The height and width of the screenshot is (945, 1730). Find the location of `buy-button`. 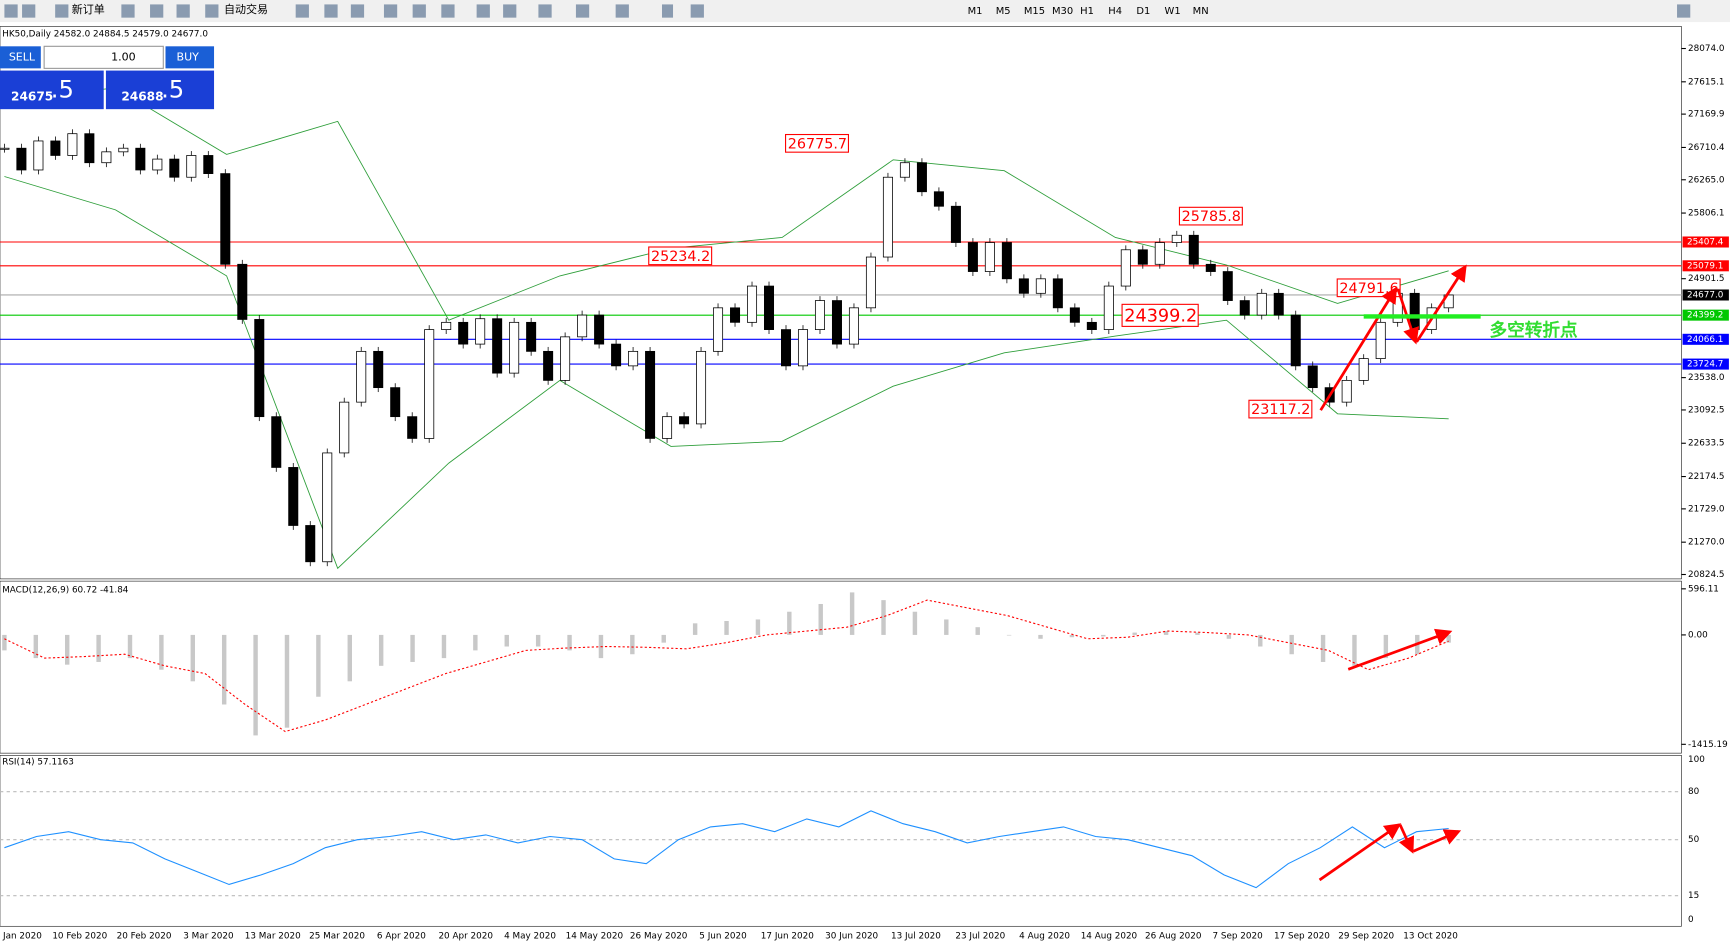

buy-button is located at coordinates (190, 57).